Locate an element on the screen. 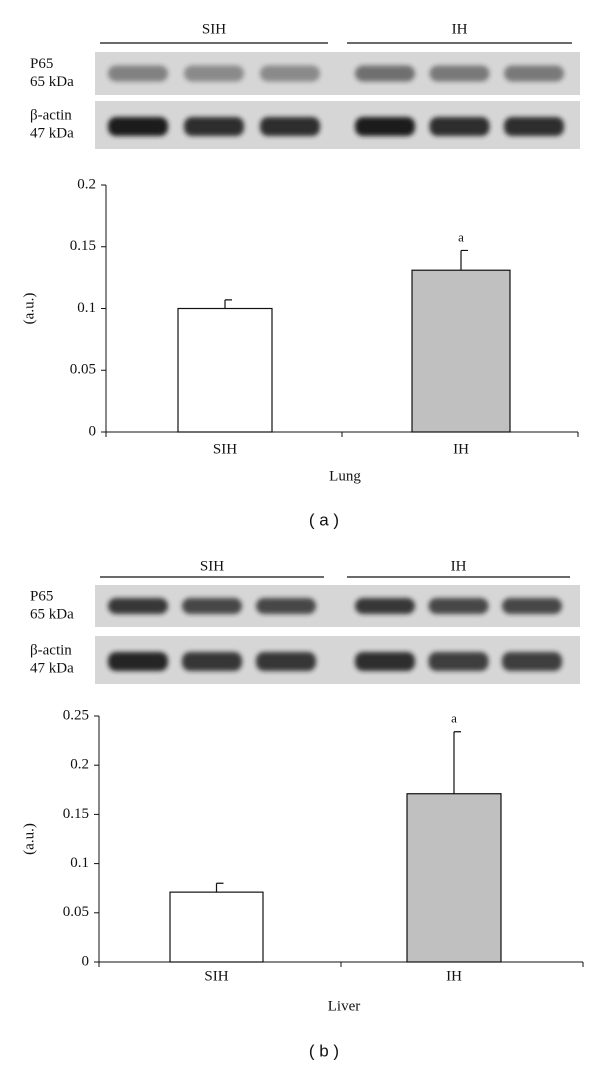 The height and width of the screenshot is (1068, 600). panel-label: ( a ) is located at coordinates (324, 519).